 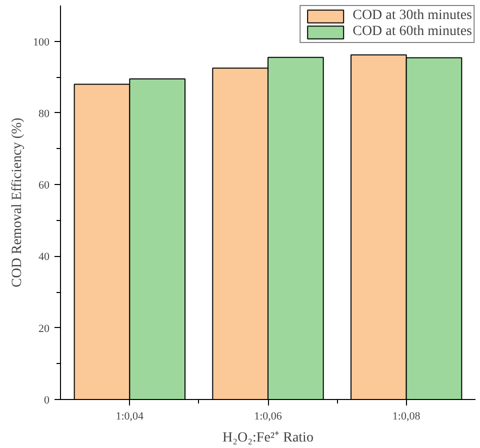 What do you see at coordinates (406, 416) in the screenshot?
I see `x-tick-label: 1:0,08` at bounding box center [406, 416].